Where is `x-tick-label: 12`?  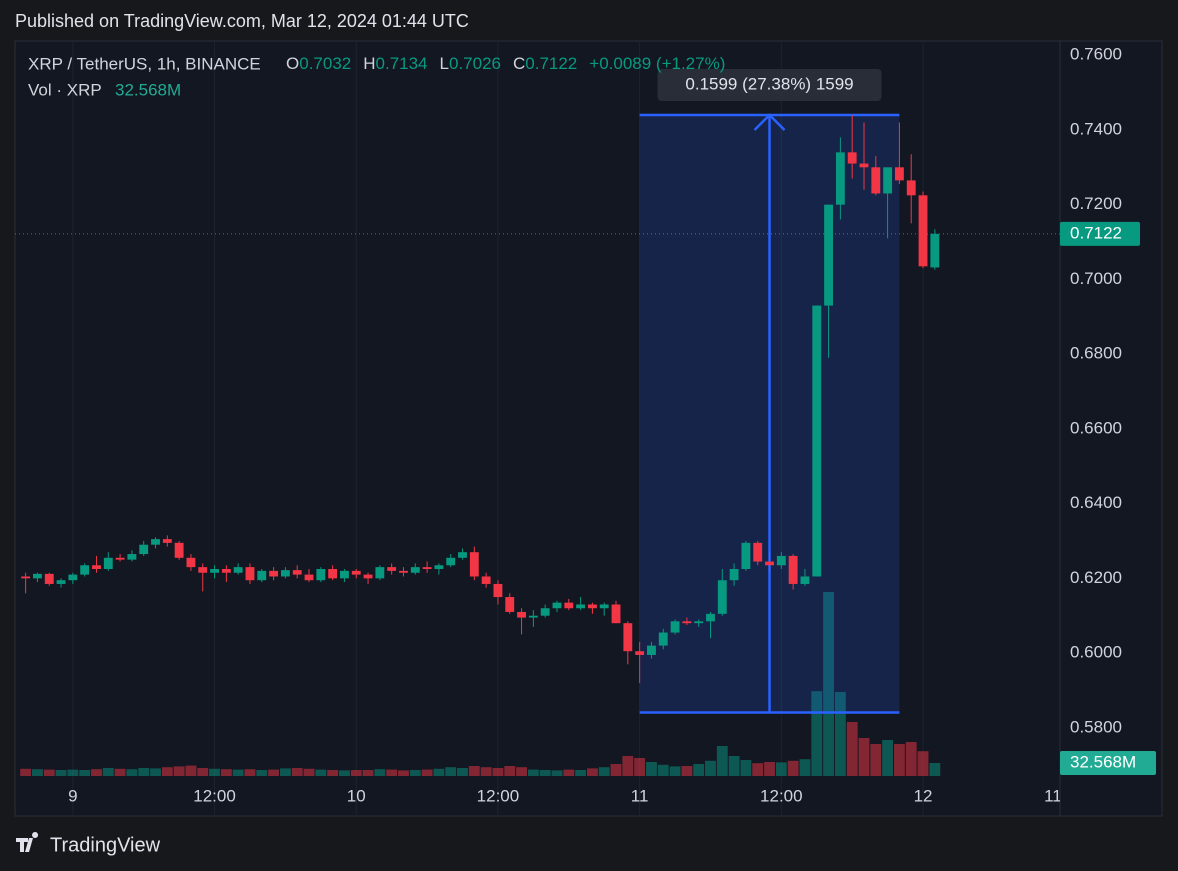 x-tick-label: 12 is located at coordinates (923, 795).